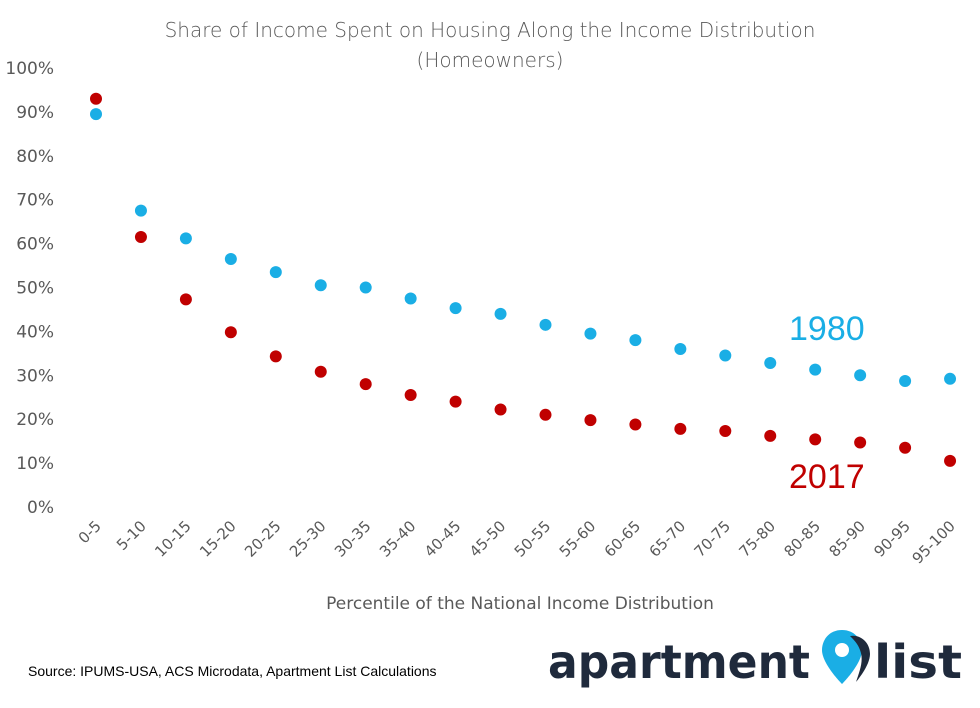 This screenshot has height=708, width=980. I want to click on y-tick-label: 100%, so click(29, 69).